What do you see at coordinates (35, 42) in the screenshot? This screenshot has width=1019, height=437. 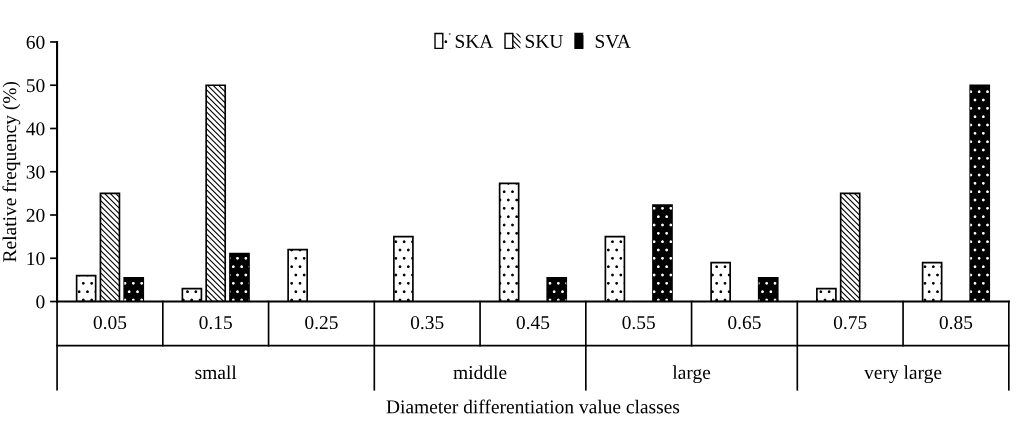 I see `y-tick-label: 60` at bounding box center [35, 42].